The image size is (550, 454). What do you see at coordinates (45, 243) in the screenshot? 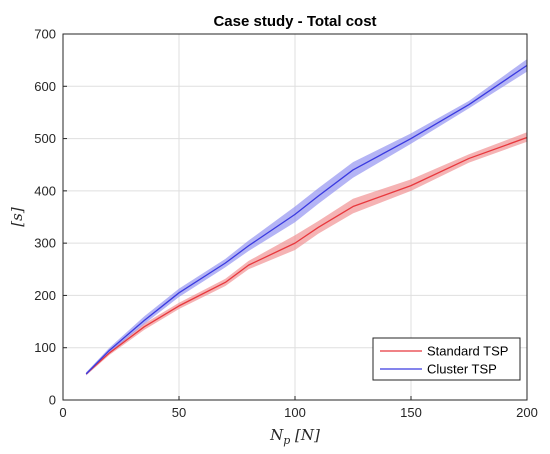
I see `y-tick-label: 300` at bounding box center [45, 243].